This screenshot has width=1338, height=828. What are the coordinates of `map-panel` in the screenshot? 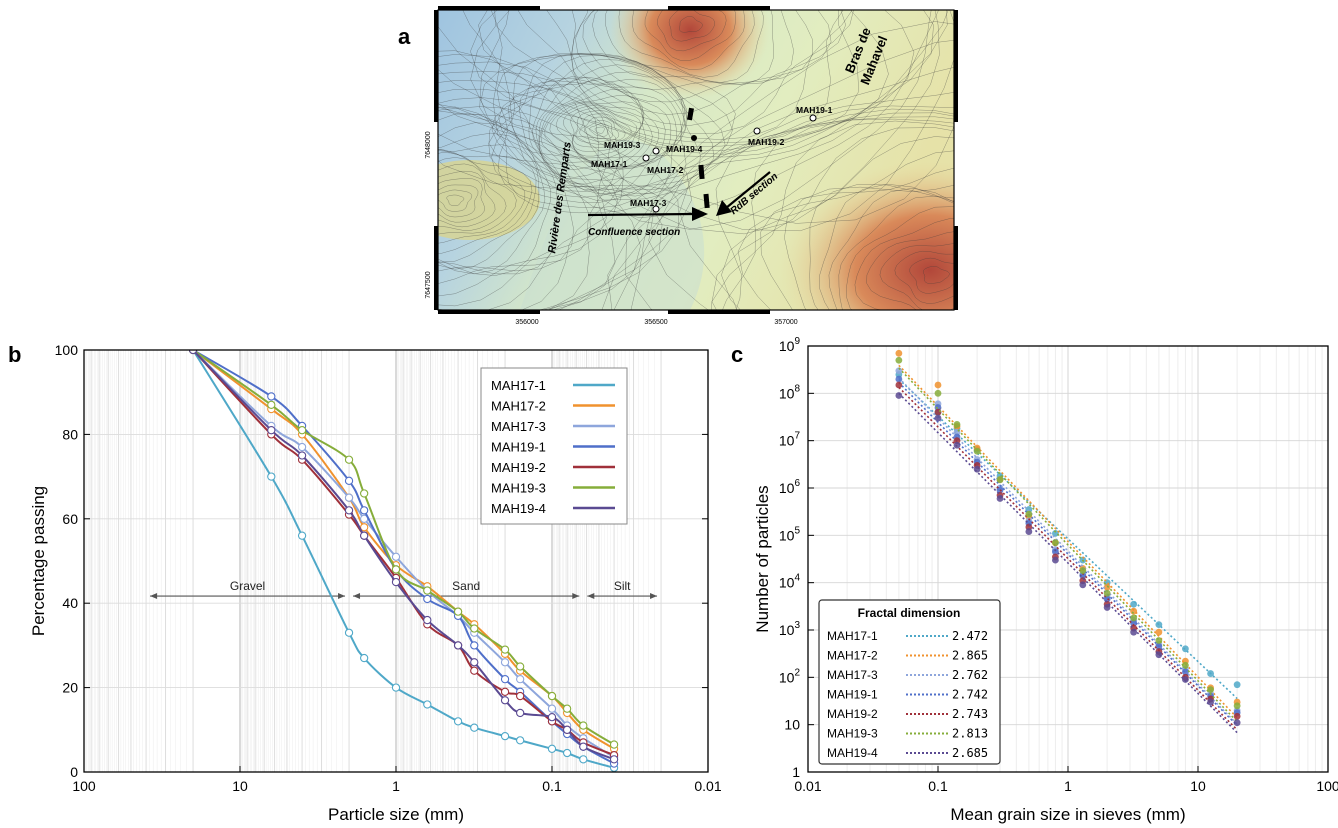 It's located at (696, 160).